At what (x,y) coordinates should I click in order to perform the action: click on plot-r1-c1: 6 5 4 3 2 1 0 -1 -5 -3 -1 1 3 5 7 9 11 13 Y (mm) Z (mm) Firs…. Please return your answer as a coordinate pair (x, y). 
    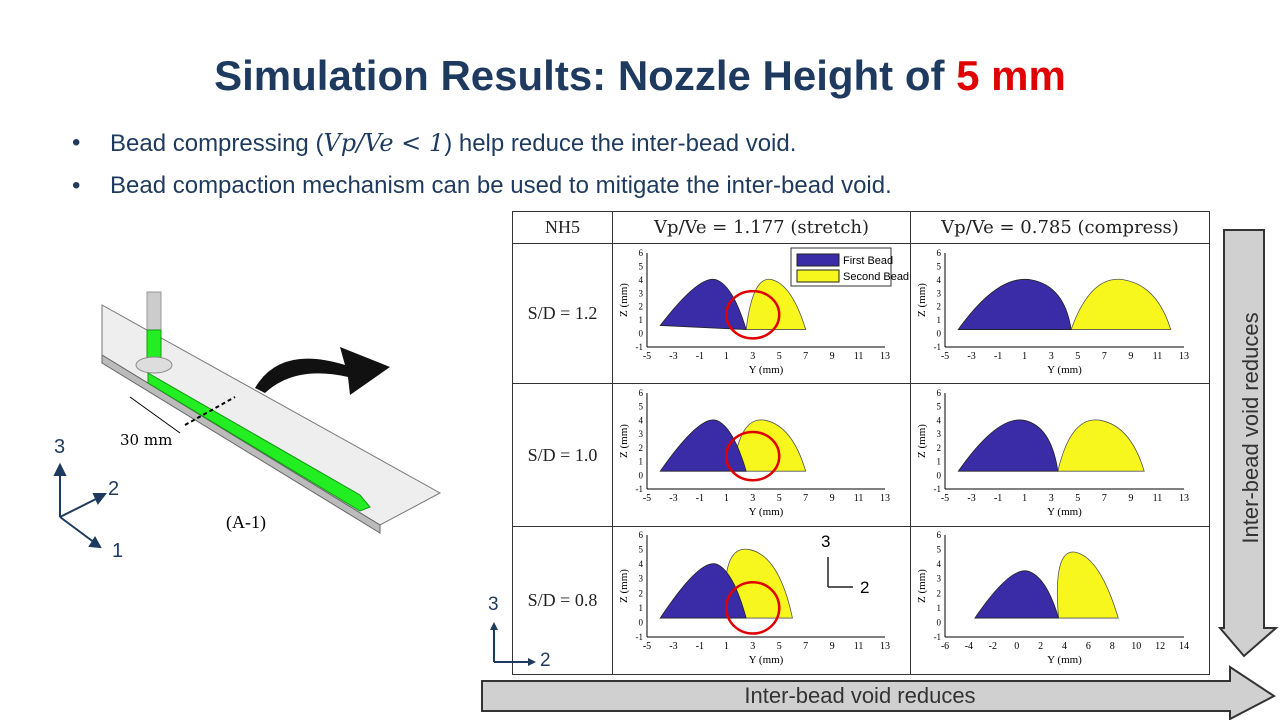
    Looking at the image, I should click on (761, 314).